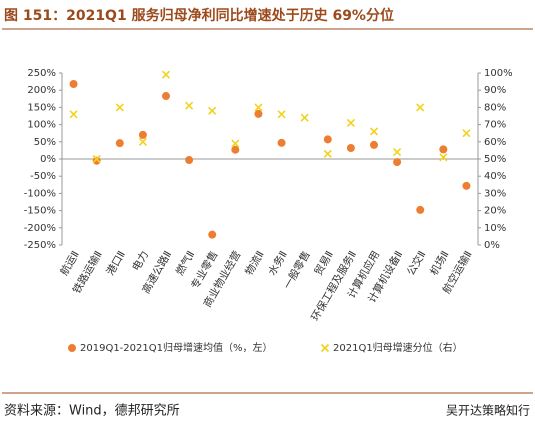  I want to click on y-tick-label: 200%, so click(41, 90).